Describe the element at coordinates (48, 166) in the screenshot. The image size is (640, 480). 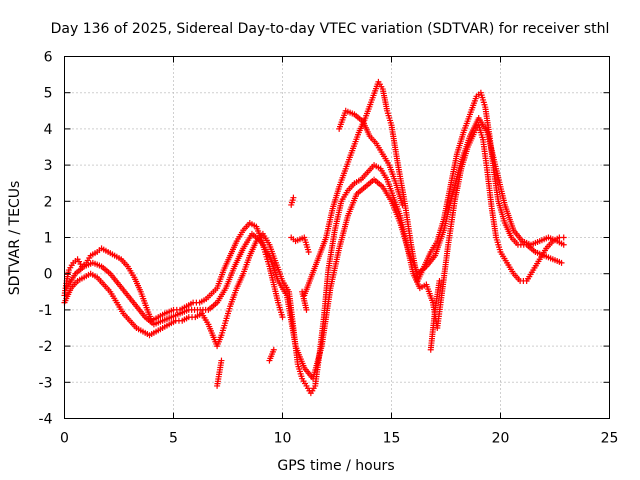
I see `y-tick-label: 3` at that location.